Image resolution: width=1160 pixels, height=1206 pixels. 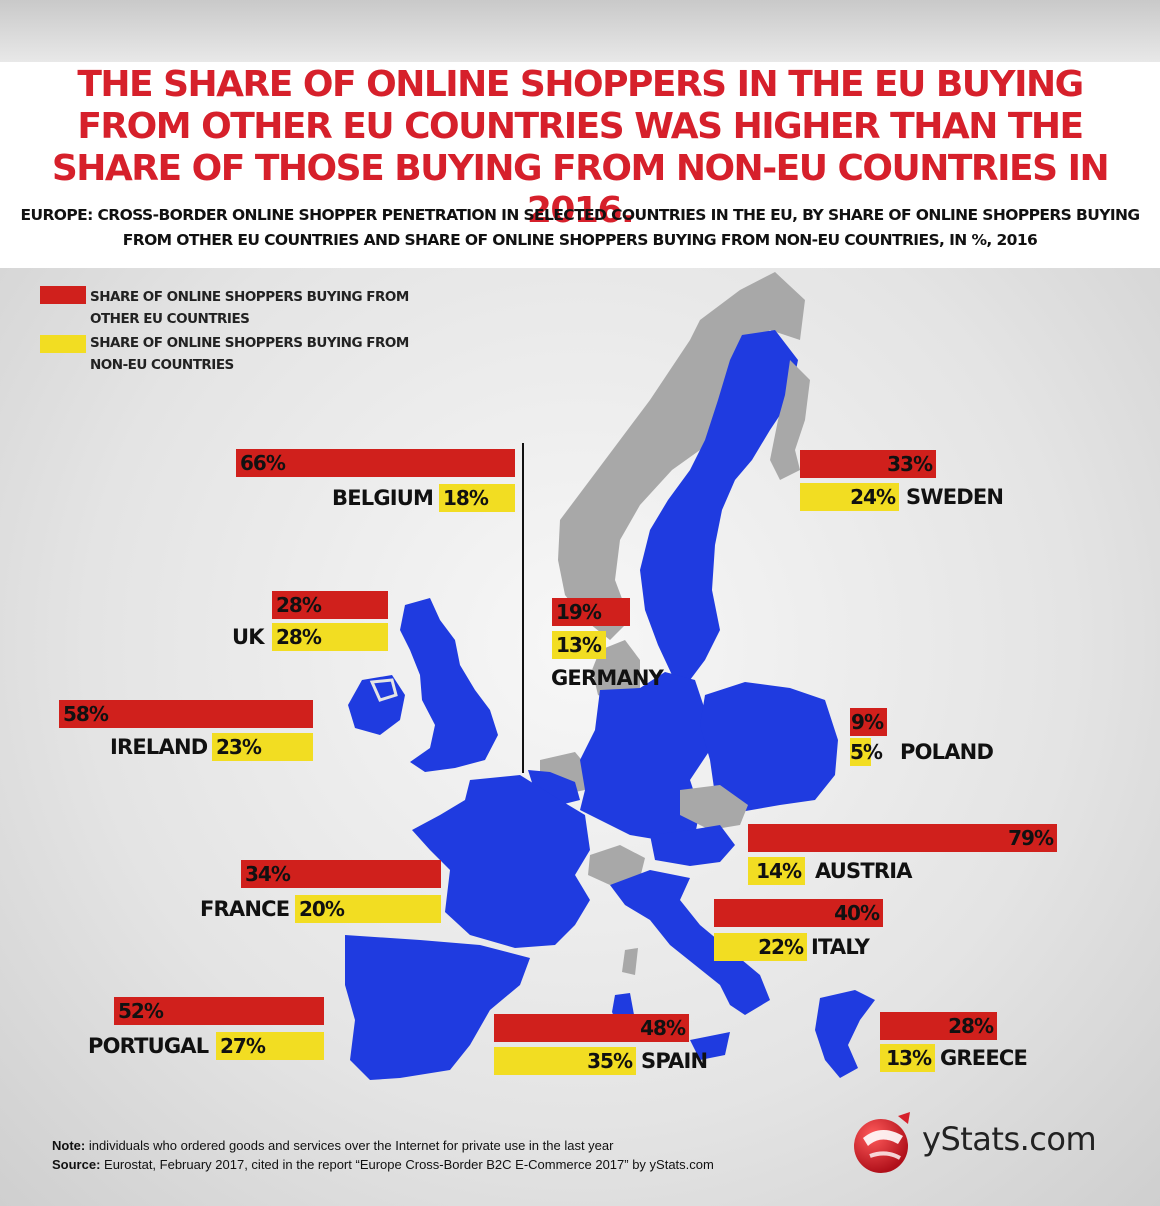 I want to click on bar-noneu-sweden: 24%, so click(x=849, y=497).